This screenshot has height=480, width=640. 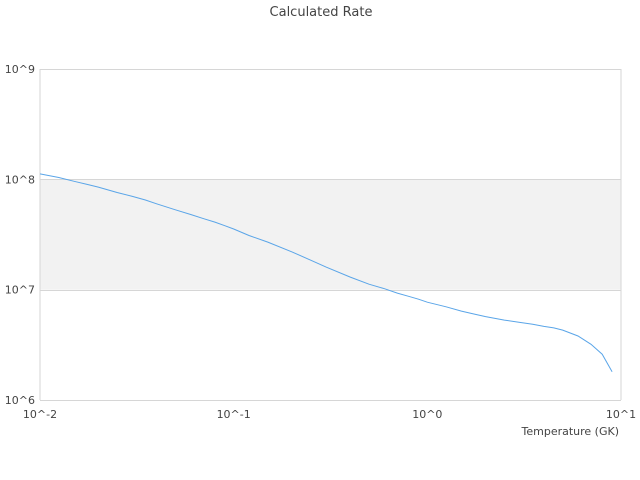 I want to click on y-tick-label: 10^7, so click(x=20, y=290).